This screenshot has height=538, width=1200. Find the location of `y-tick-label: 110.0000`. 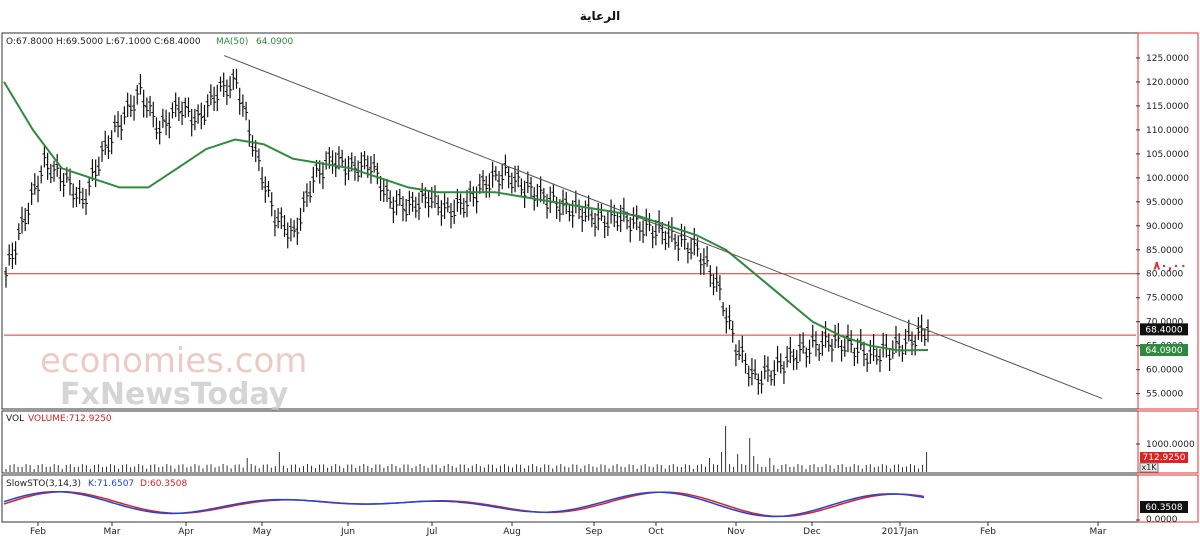

y-tick-label: 110.0000 is located at coordinates (1167, 131).